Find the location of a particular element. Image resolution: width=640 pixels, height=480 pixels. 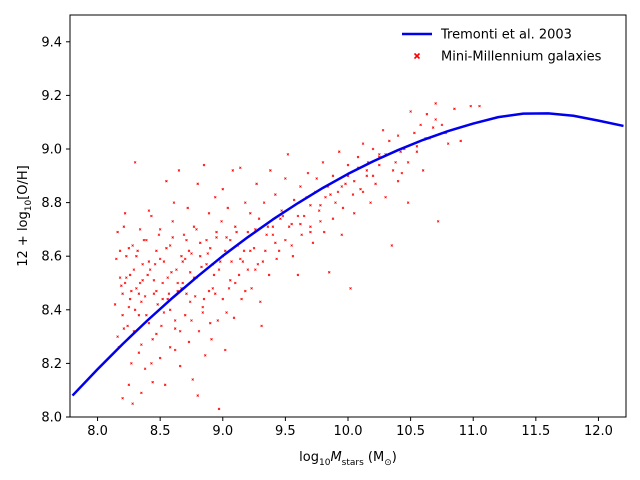

y-tick-label: 8.2 is located at coordinates (51, 364).